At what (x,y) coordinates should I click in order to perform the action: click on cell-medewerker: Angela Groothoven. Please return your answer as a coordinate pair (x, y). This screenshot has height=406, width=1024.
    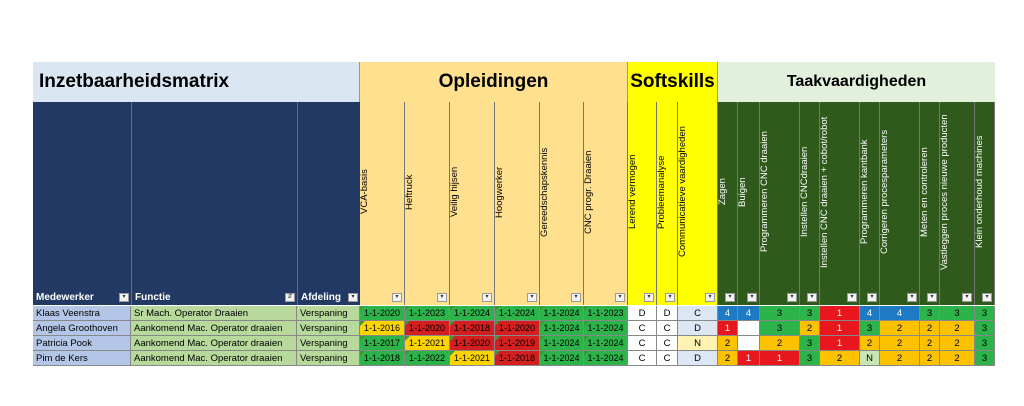
    Looking at the image, I should click on (82, 328).